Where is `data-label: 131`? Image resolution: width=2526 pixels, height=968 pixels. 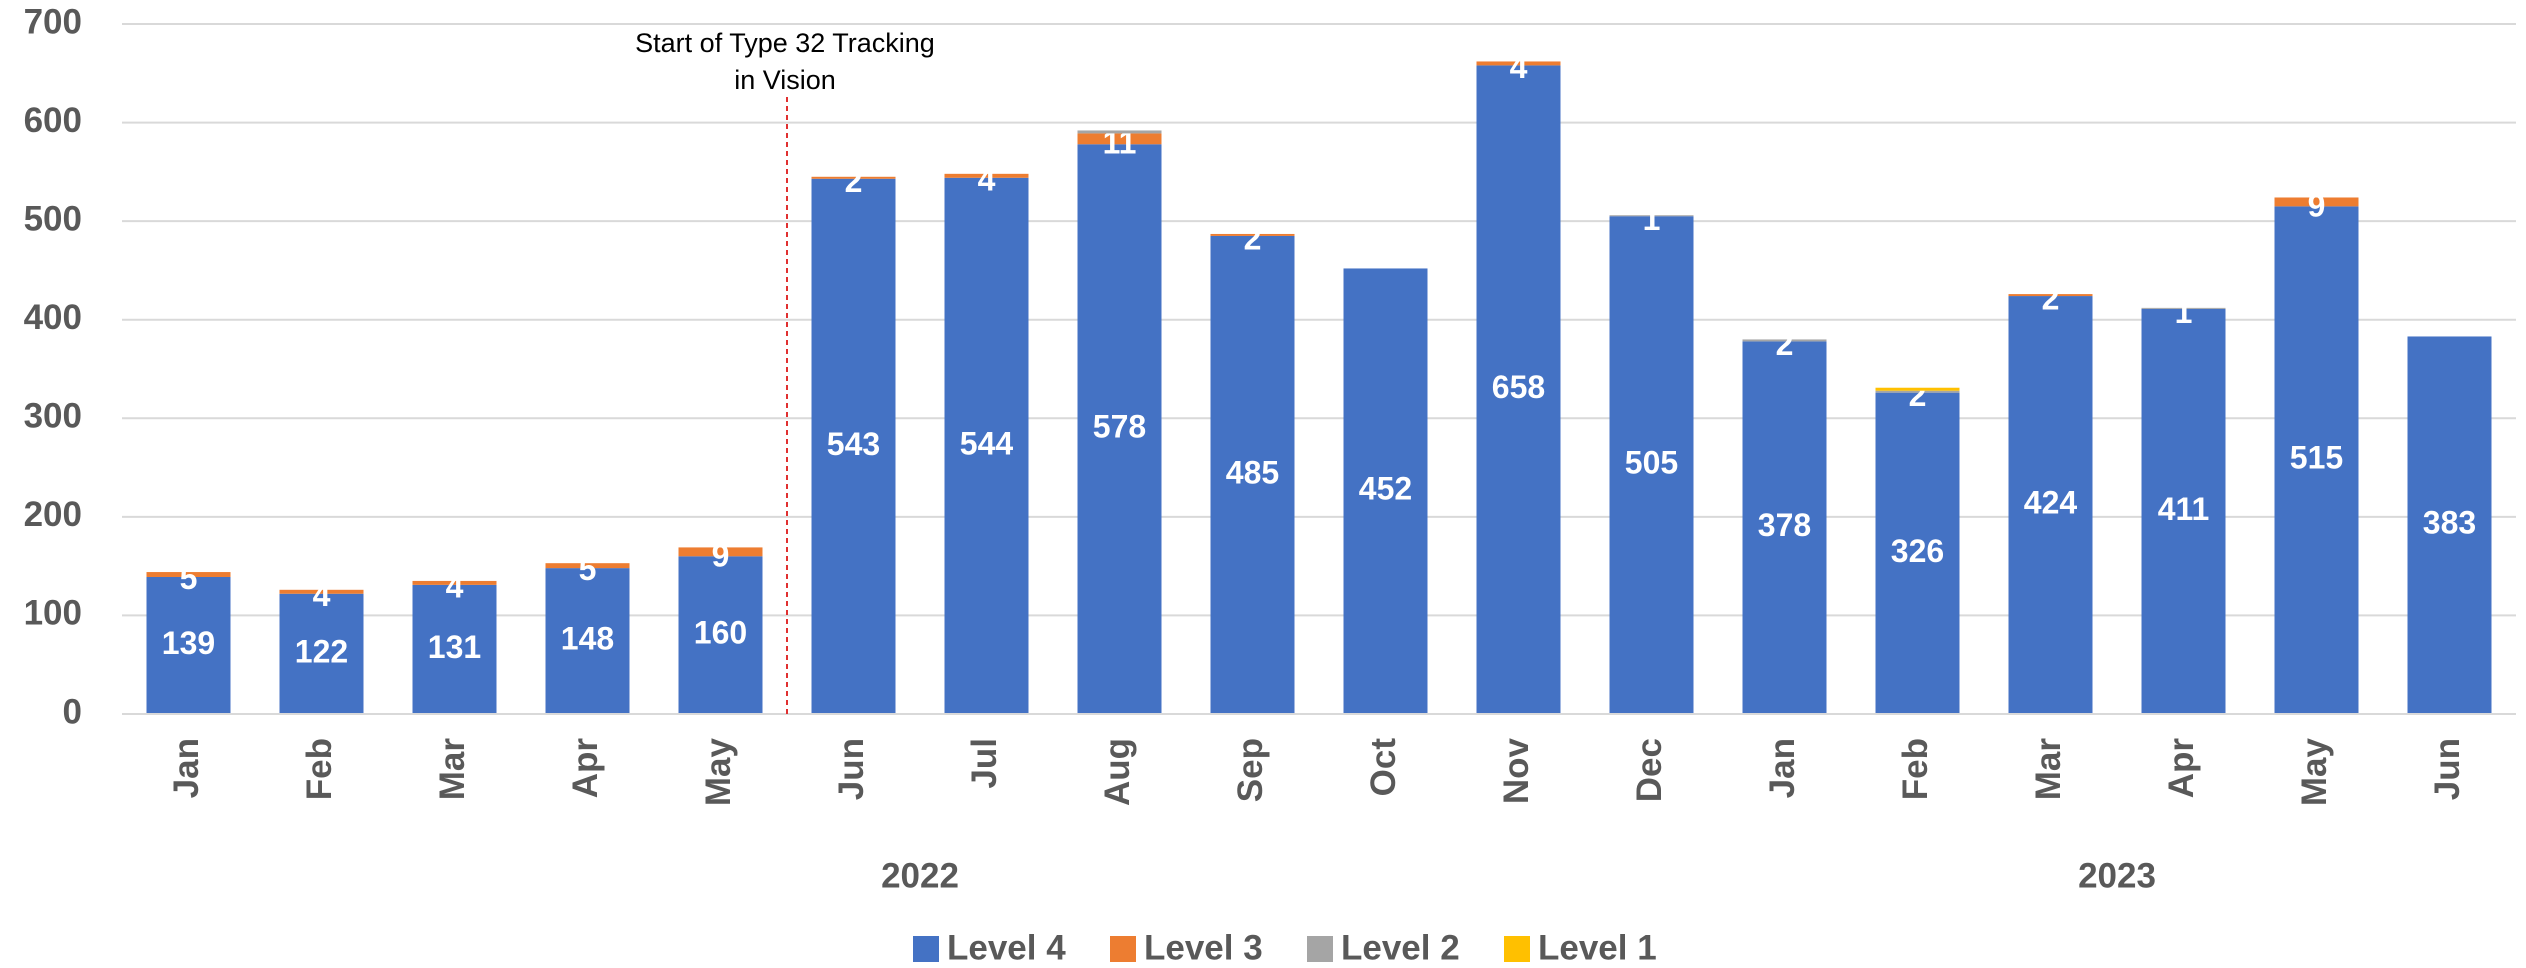
data-label: 131 is located at coordinates (454, 647).